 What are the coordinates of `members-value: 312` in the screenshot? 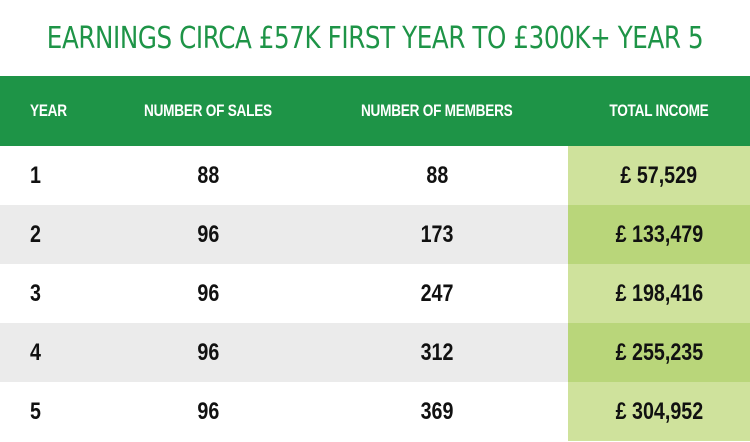 It's located at (437, 352).